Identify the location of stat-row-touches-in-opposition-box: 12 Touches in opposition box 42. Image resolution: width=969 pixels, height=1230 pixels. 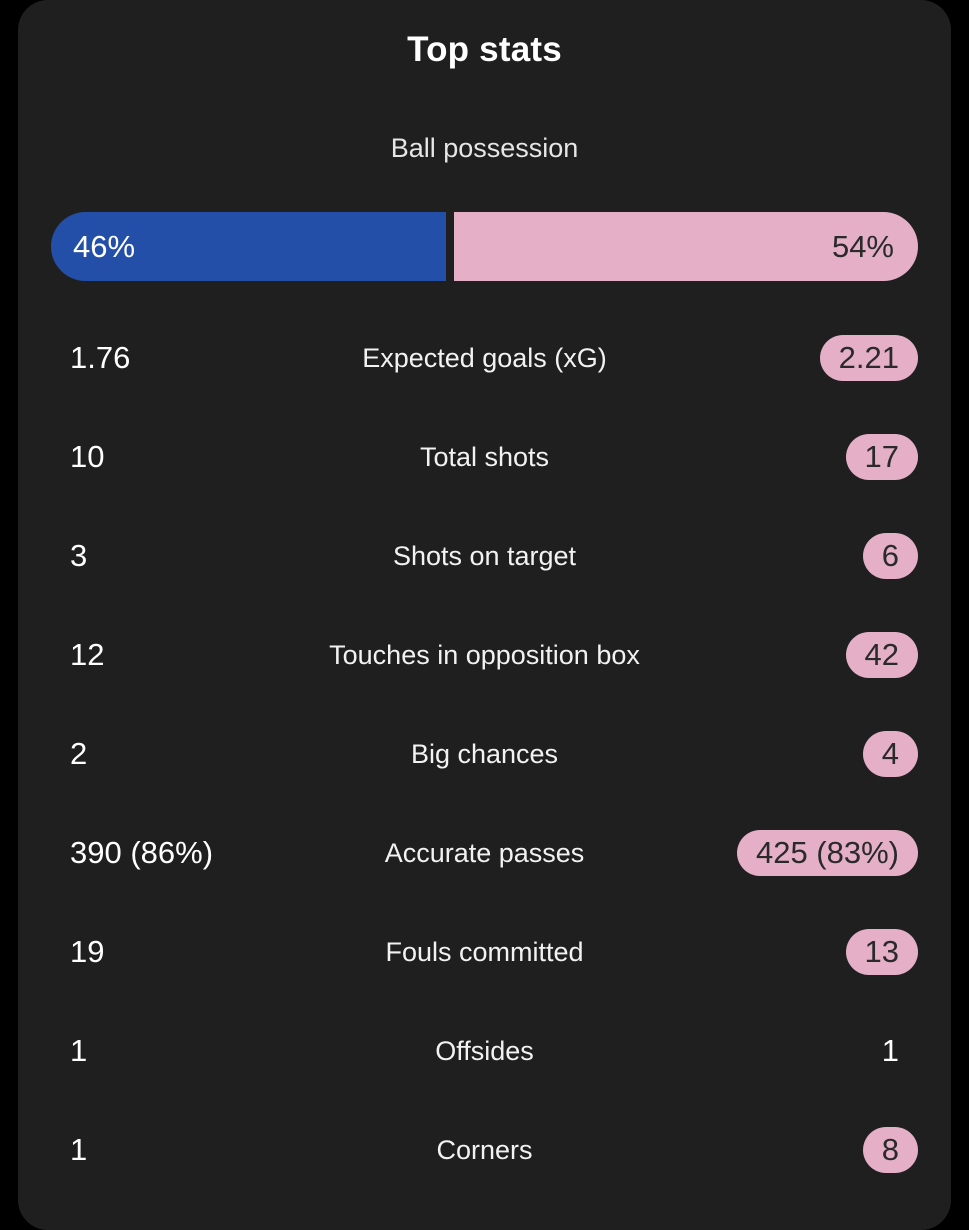
(484, 655).